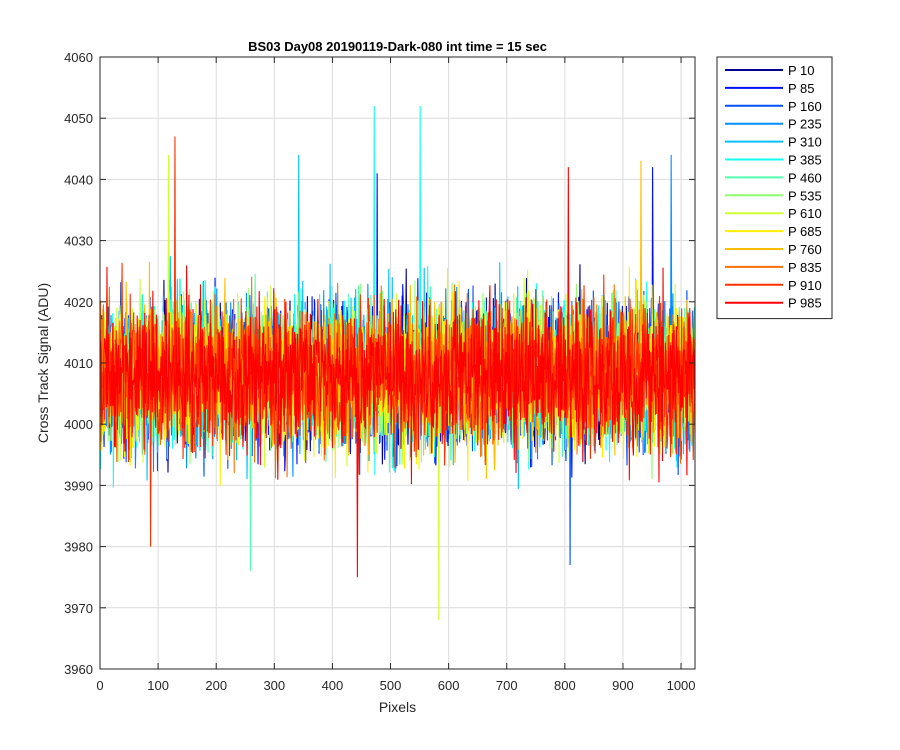 The height and width of the screenshot is (750, 900). Describe the element at coordinates (99, 685) in the screenshot. I see `x-tick-label: 0` at that location.